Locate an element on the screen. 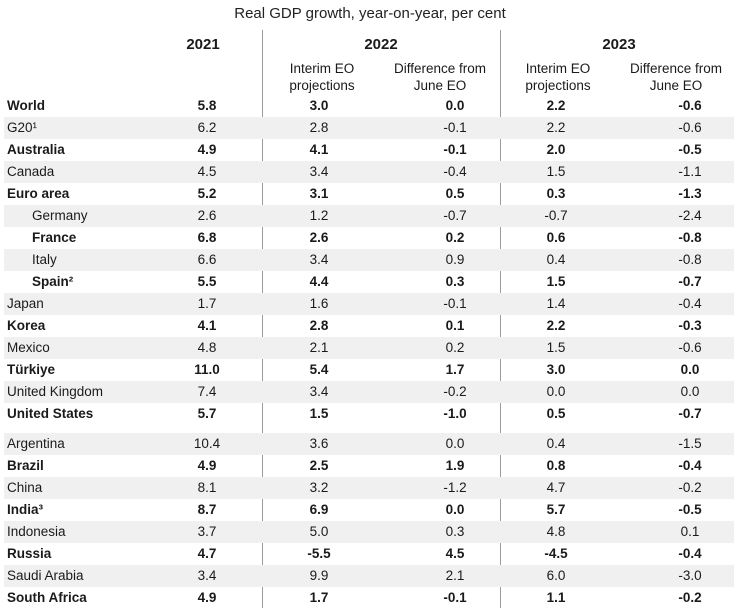 This screenshot has width=740, height=612. cell-i22: 3.2 is located at coordinates (319, 487).